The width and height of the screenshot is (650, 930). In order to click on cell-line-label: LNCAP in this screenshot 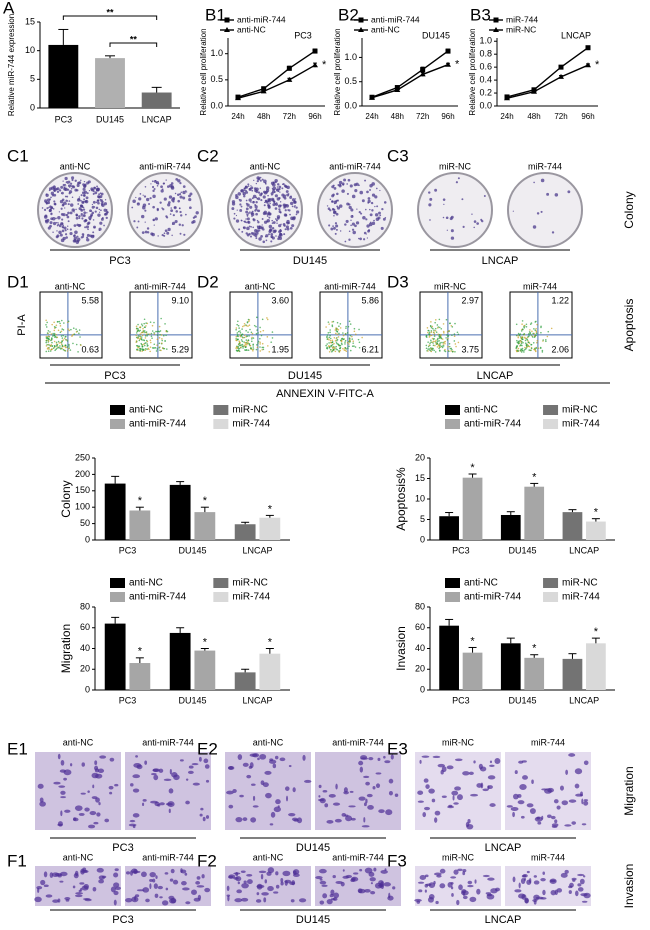, I will do `click(500, 261)`.